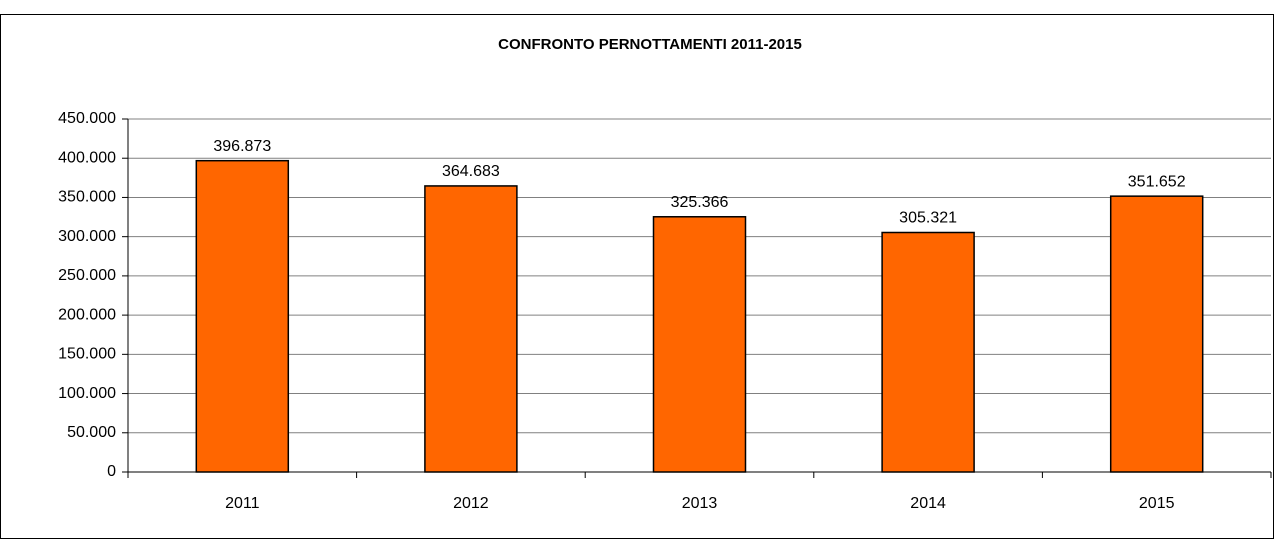 The height and width of the screenshot is (539, 1279). I want to click on y-tick-label: 300.000, so click(87, 236).